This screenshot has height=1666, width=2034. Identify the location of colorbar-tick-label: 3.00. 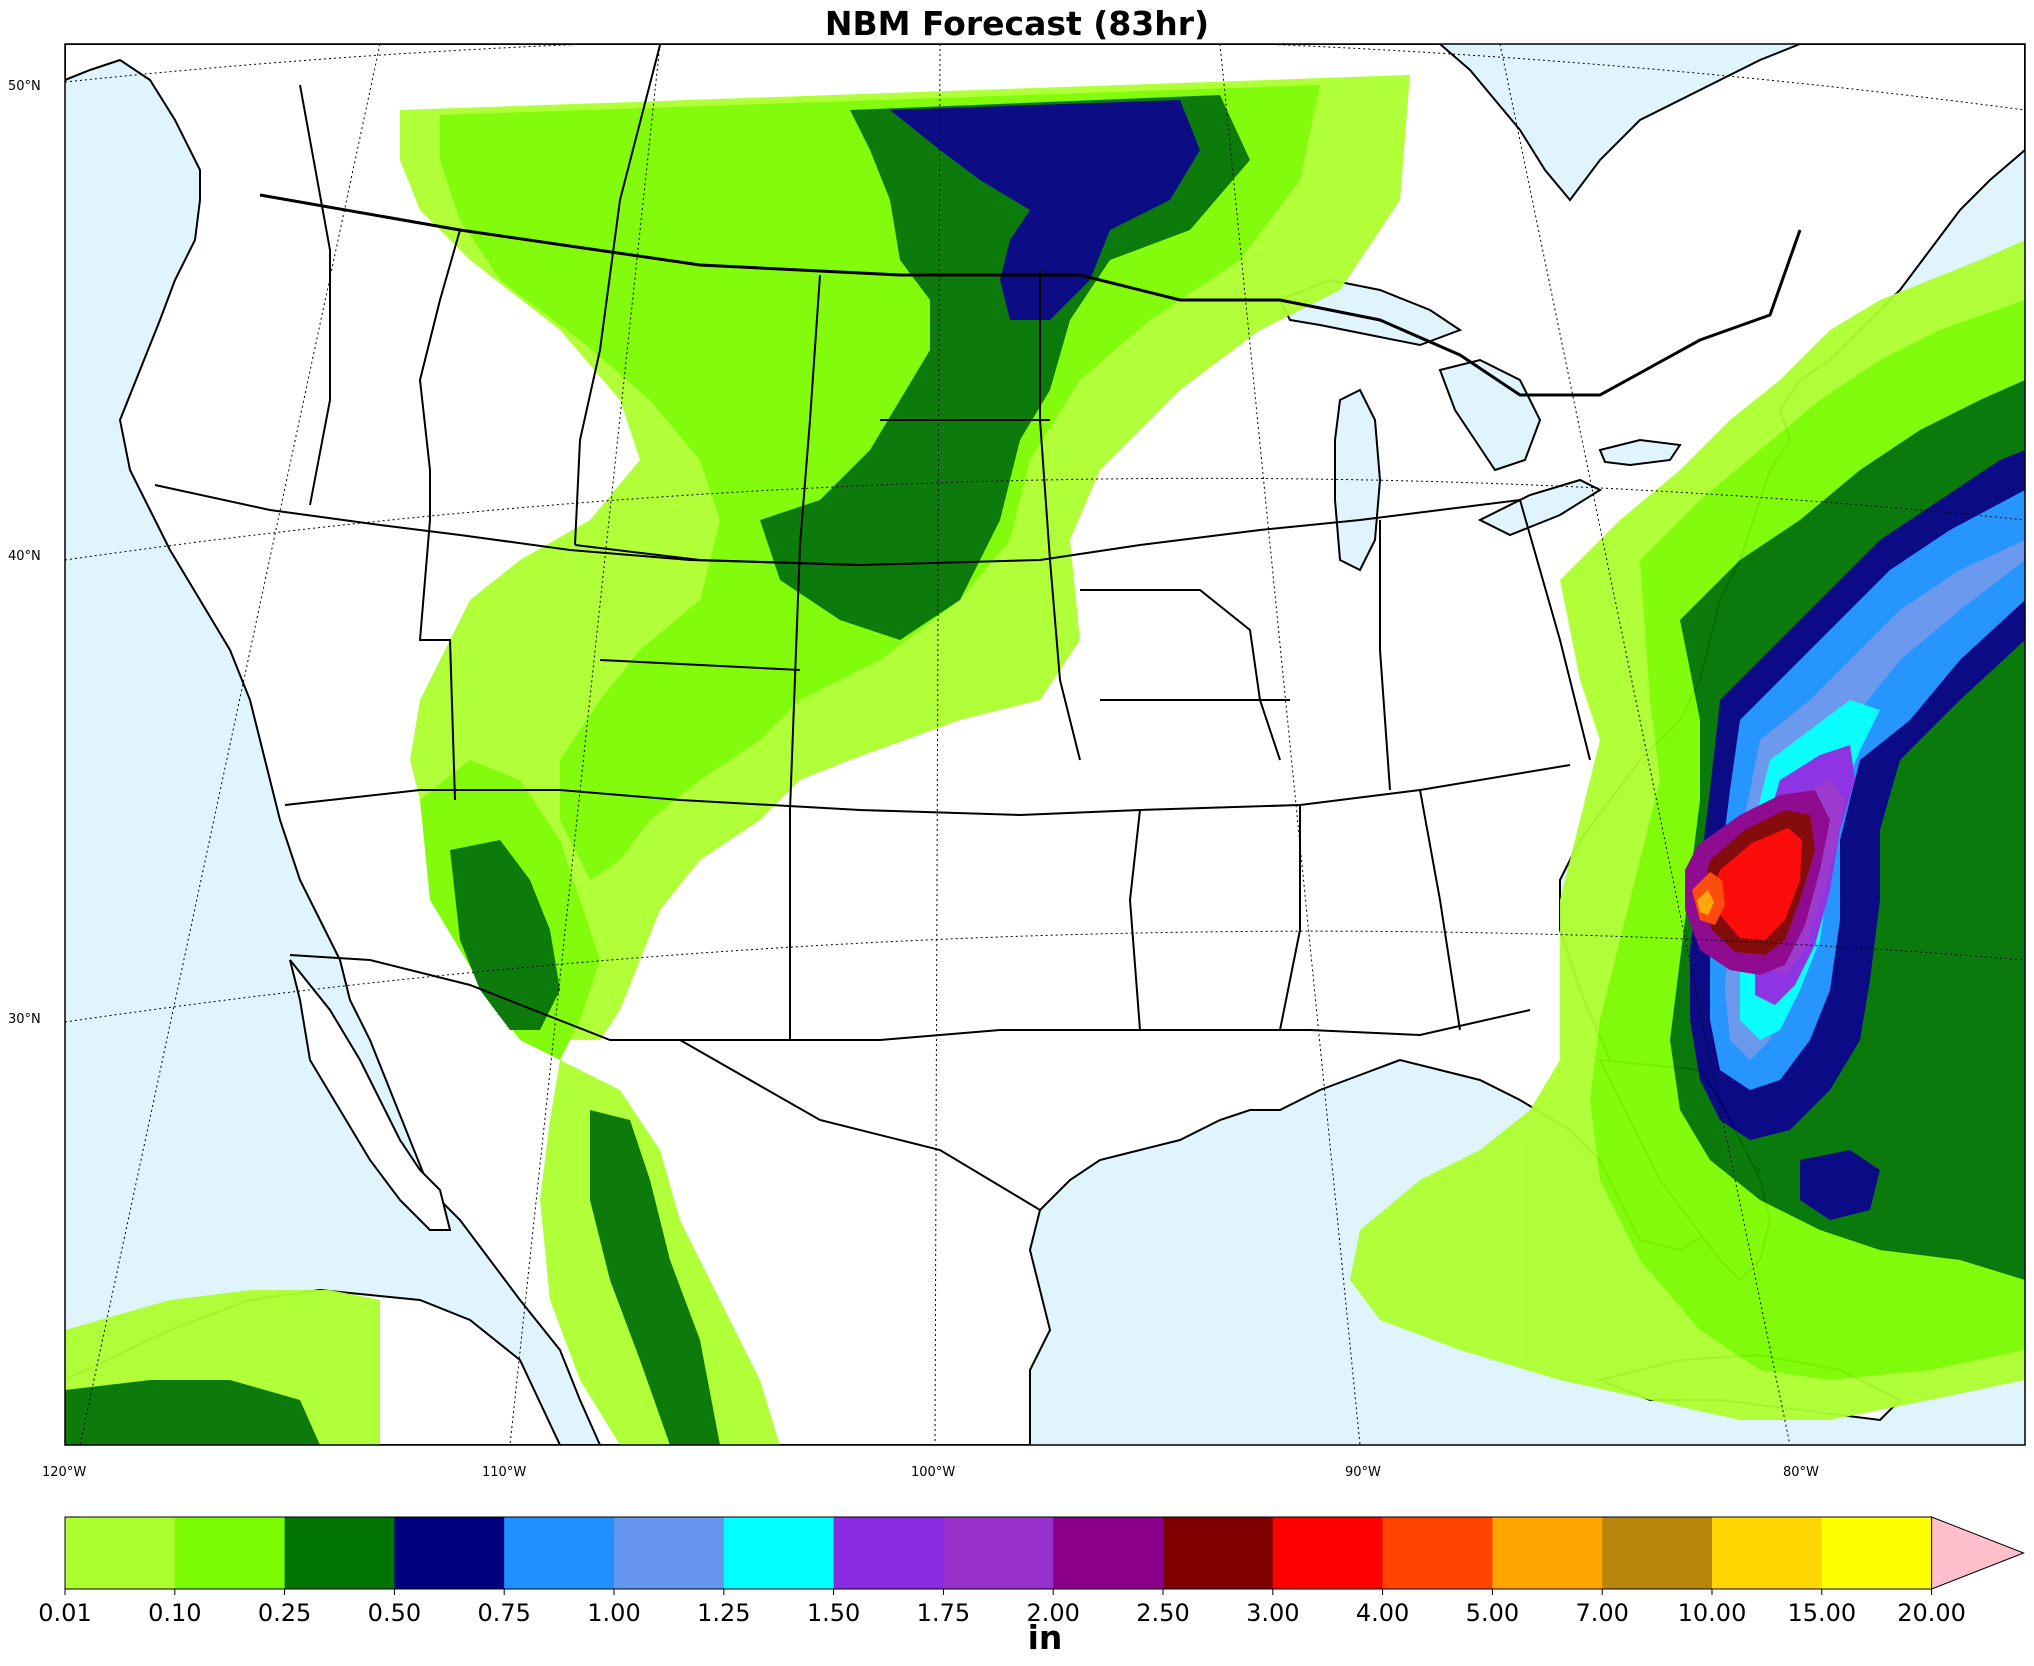
(1272, 1613).